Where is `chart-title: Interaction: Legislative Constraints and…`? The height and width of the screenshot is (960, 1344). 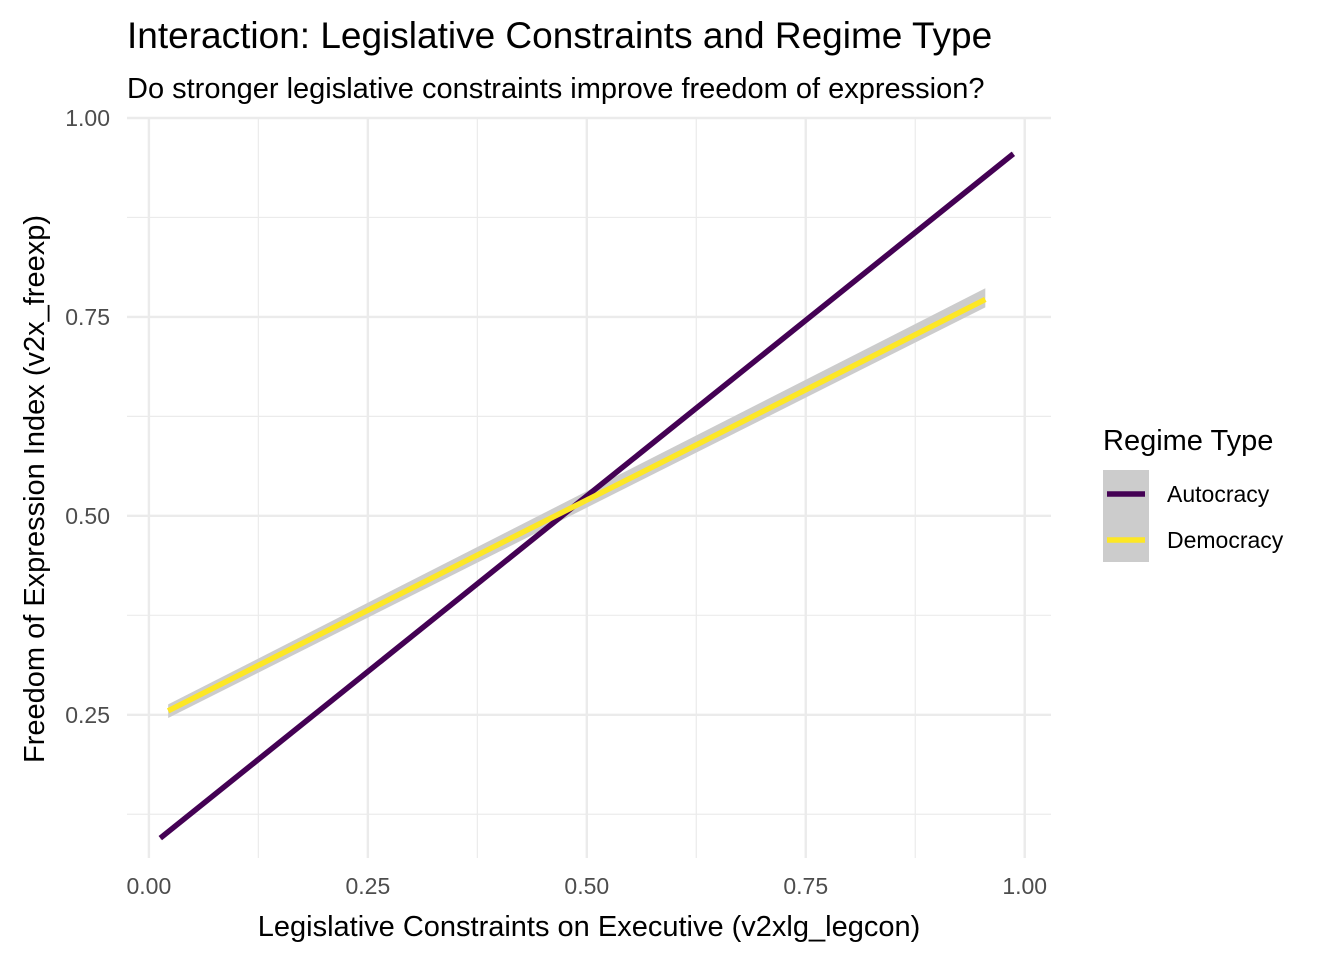 chart-title: Interaction: Legislative Constraints and… is located at coordinates (559, 35).